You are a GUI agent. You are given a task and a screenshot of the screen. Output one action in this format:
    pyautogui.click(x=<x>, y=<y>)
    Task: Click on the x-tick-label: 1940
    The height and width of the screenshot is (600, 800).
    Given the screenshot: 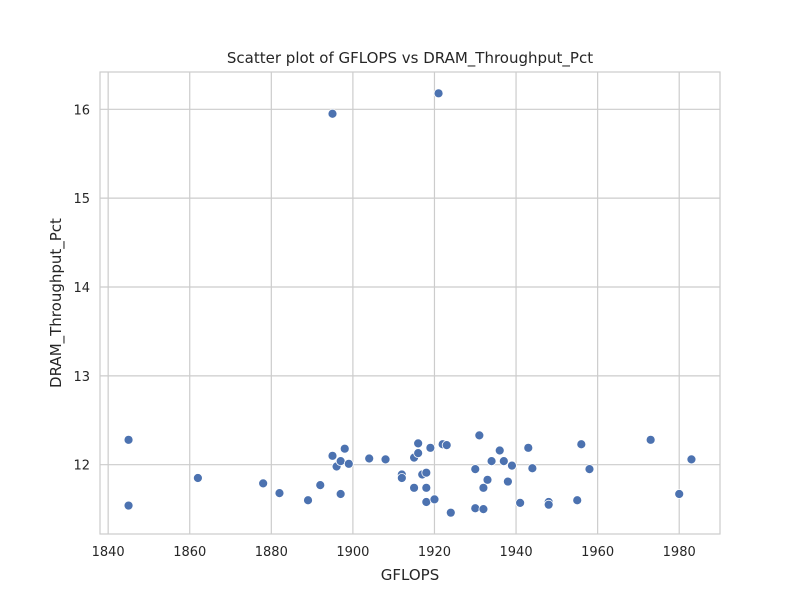 What is the action you would take?
    pyautogui.click(x=516, y=552)
    